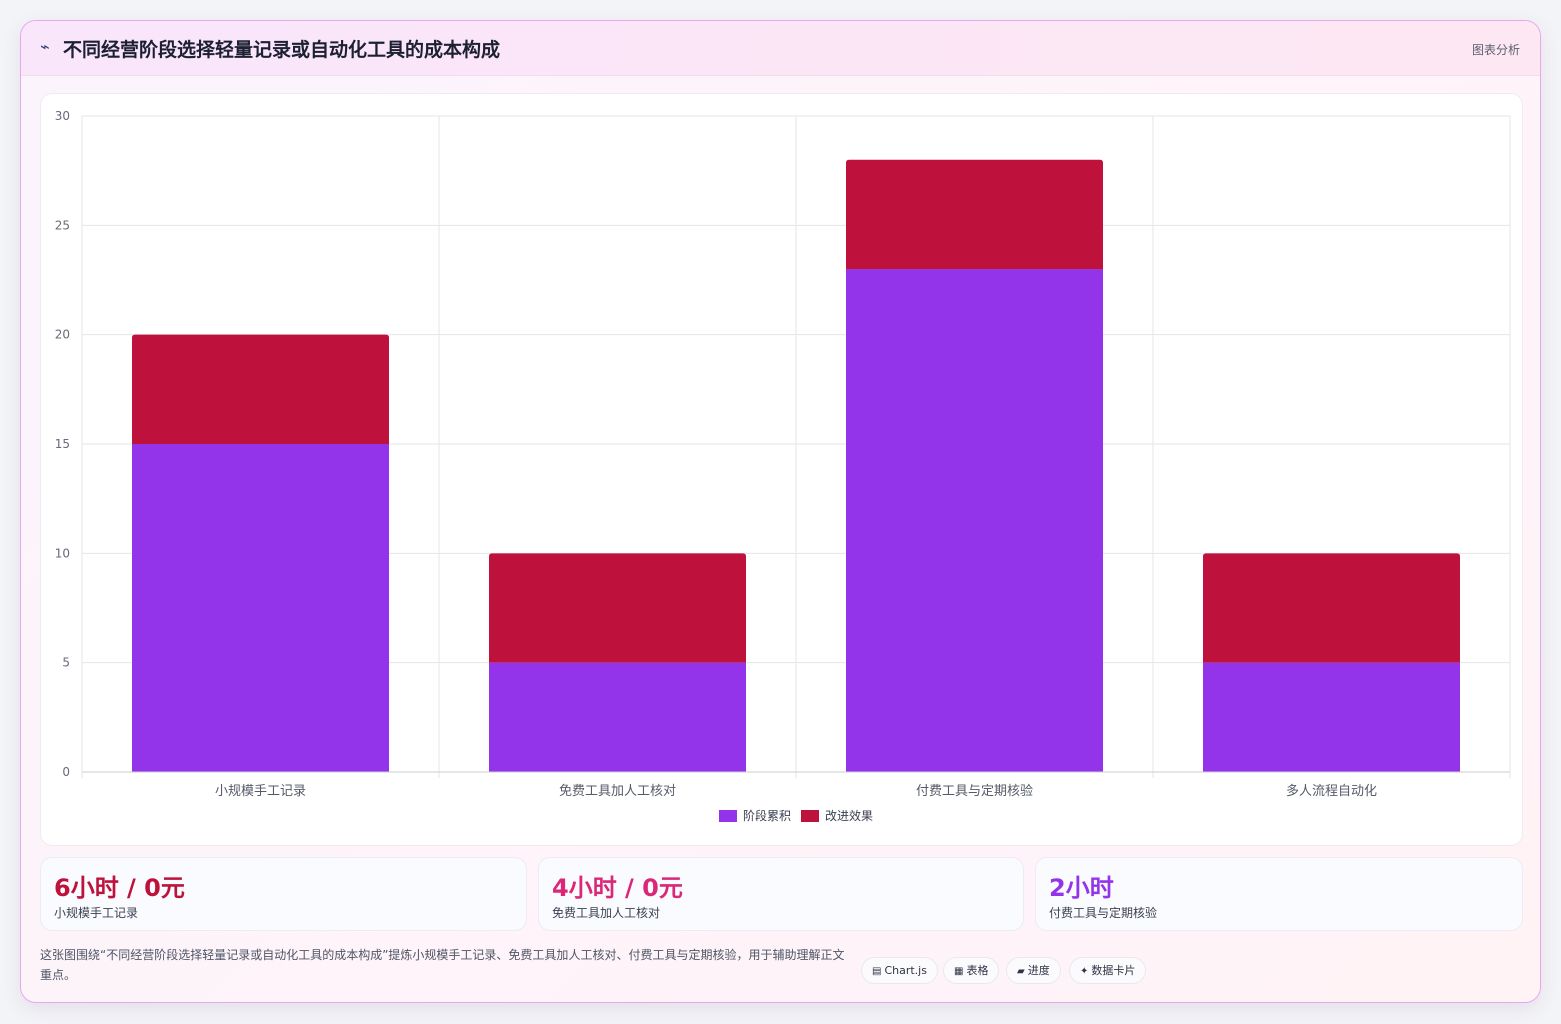 This screenshot has width=1561, height=1024. What do you see at coordinates (260, 791) in the screenshot?
I see `x-tick-label: 小规模手工记录` at bounding box center [260, 791].